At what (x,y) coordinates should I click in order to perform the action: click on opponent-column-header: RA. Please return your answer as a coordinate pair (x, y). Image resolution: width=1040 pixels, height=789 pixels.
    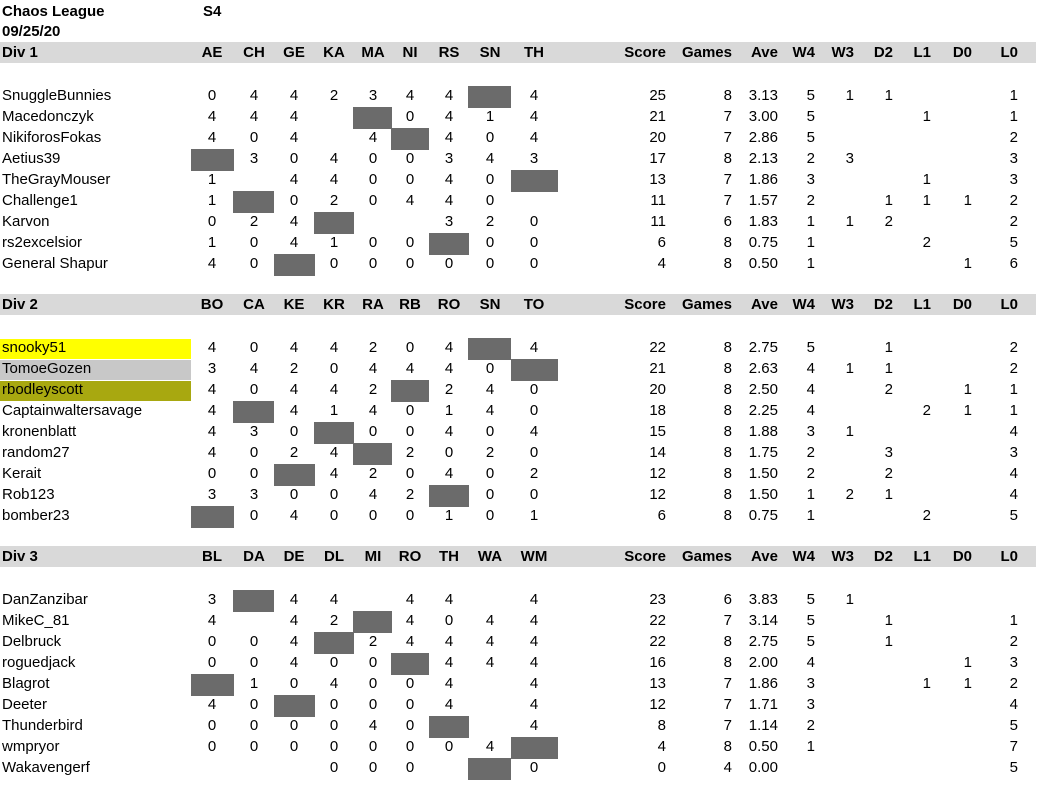
    Looking at the image, I should click on (373, 304).